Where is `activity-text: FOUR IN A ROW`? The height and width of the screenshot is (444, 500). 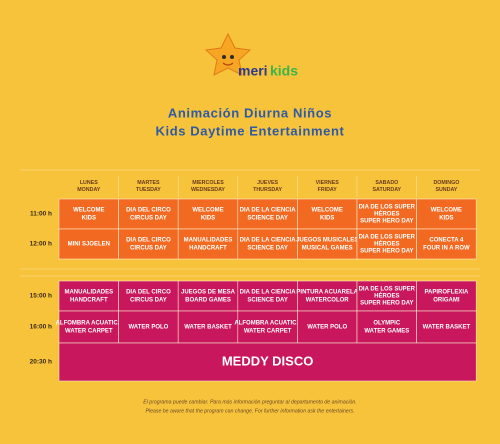 activity-text: FOUR IN A ROW is located at coordinates (446, 249).